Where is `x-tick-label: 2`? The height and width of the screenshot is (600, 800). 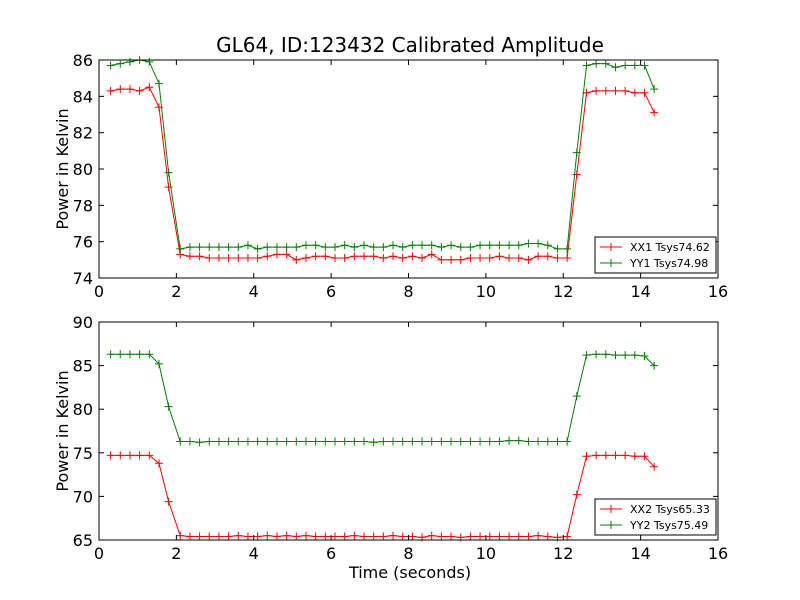
x-tick-label: 2 is located at coordinates (176, 553).